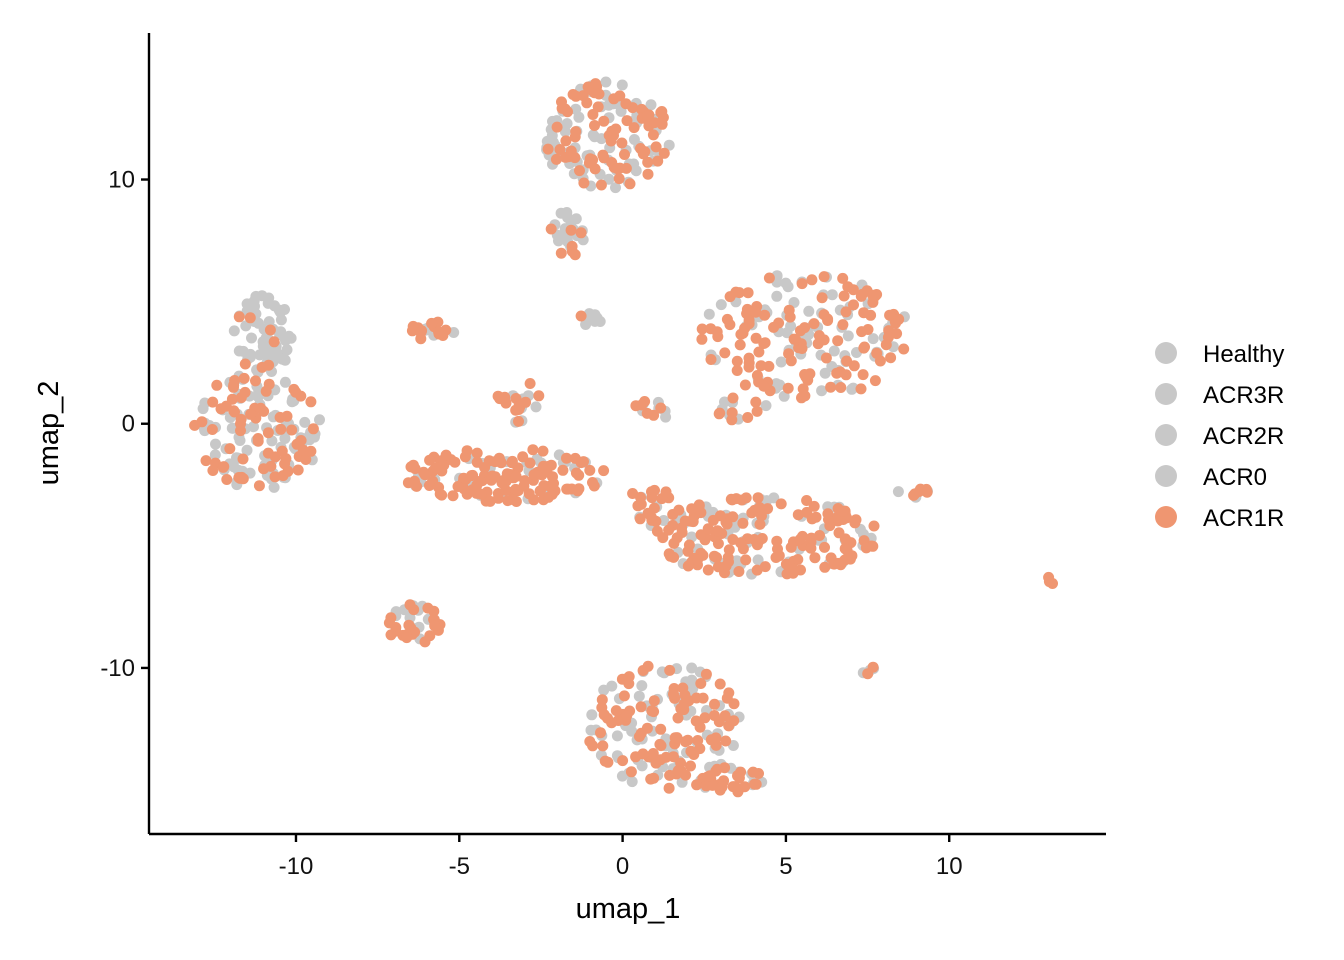  I want to click on x-tick-label: -10, so click(296, 866).